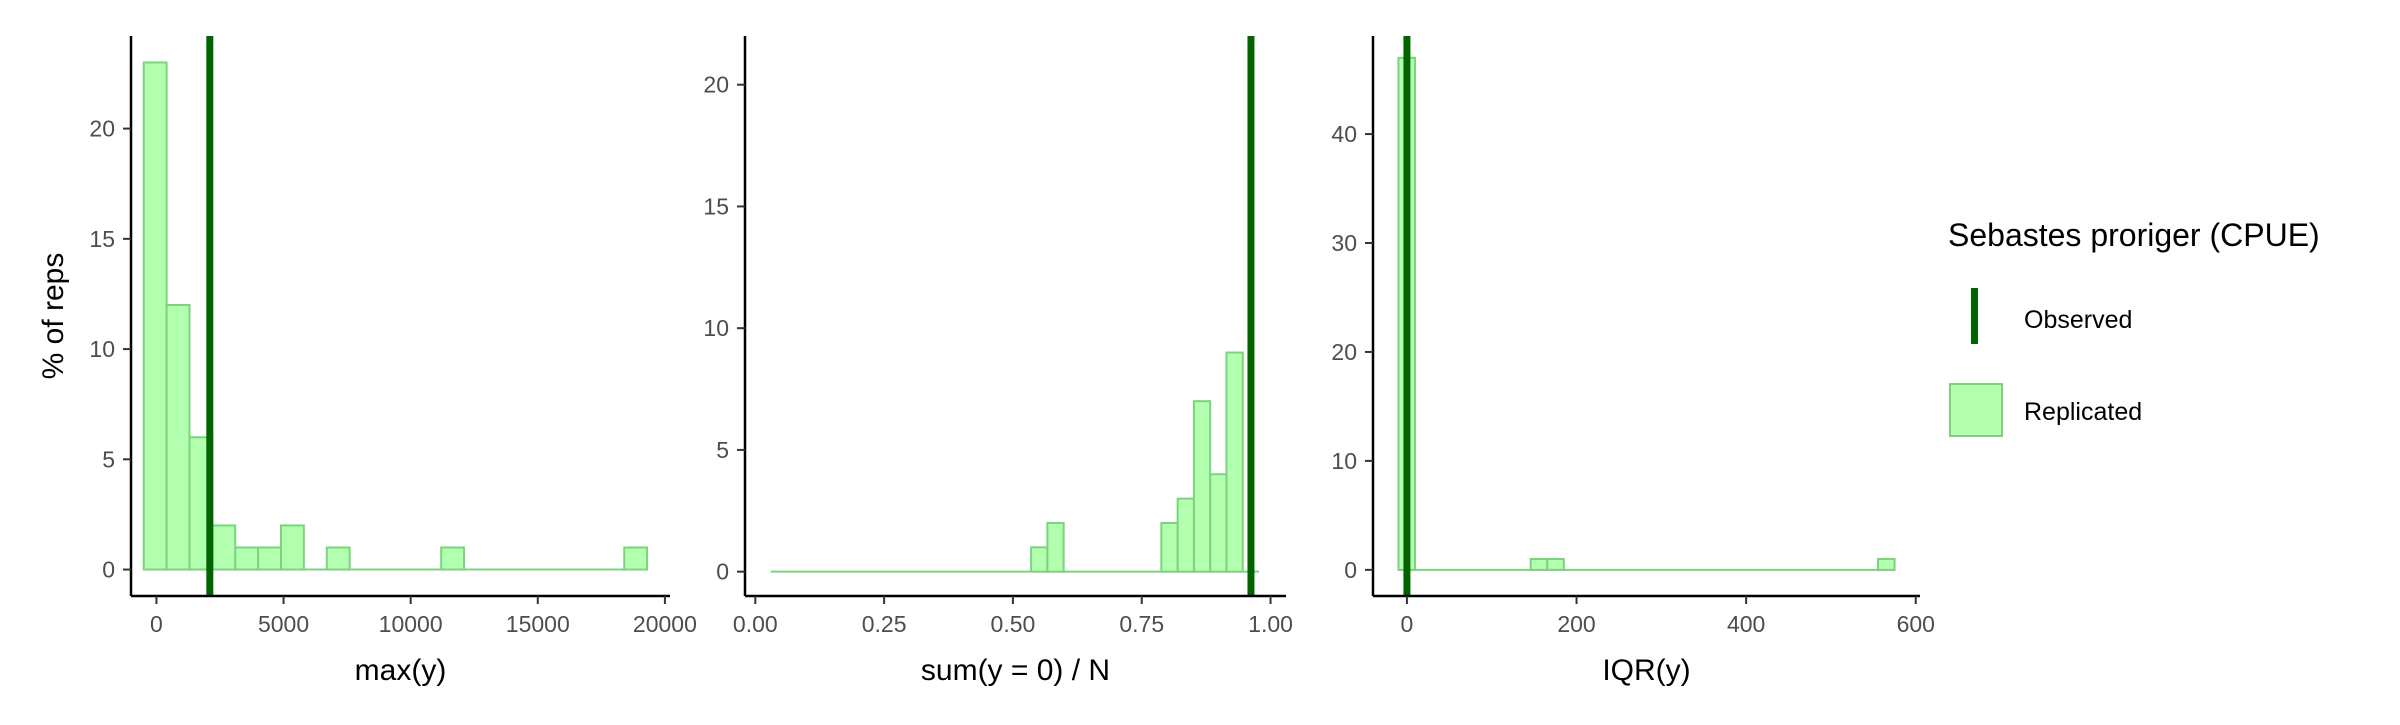 The width and height of the screenshot is (2400, 725). I want to click on legend-item-observed: Observed, so click(2051, 316).